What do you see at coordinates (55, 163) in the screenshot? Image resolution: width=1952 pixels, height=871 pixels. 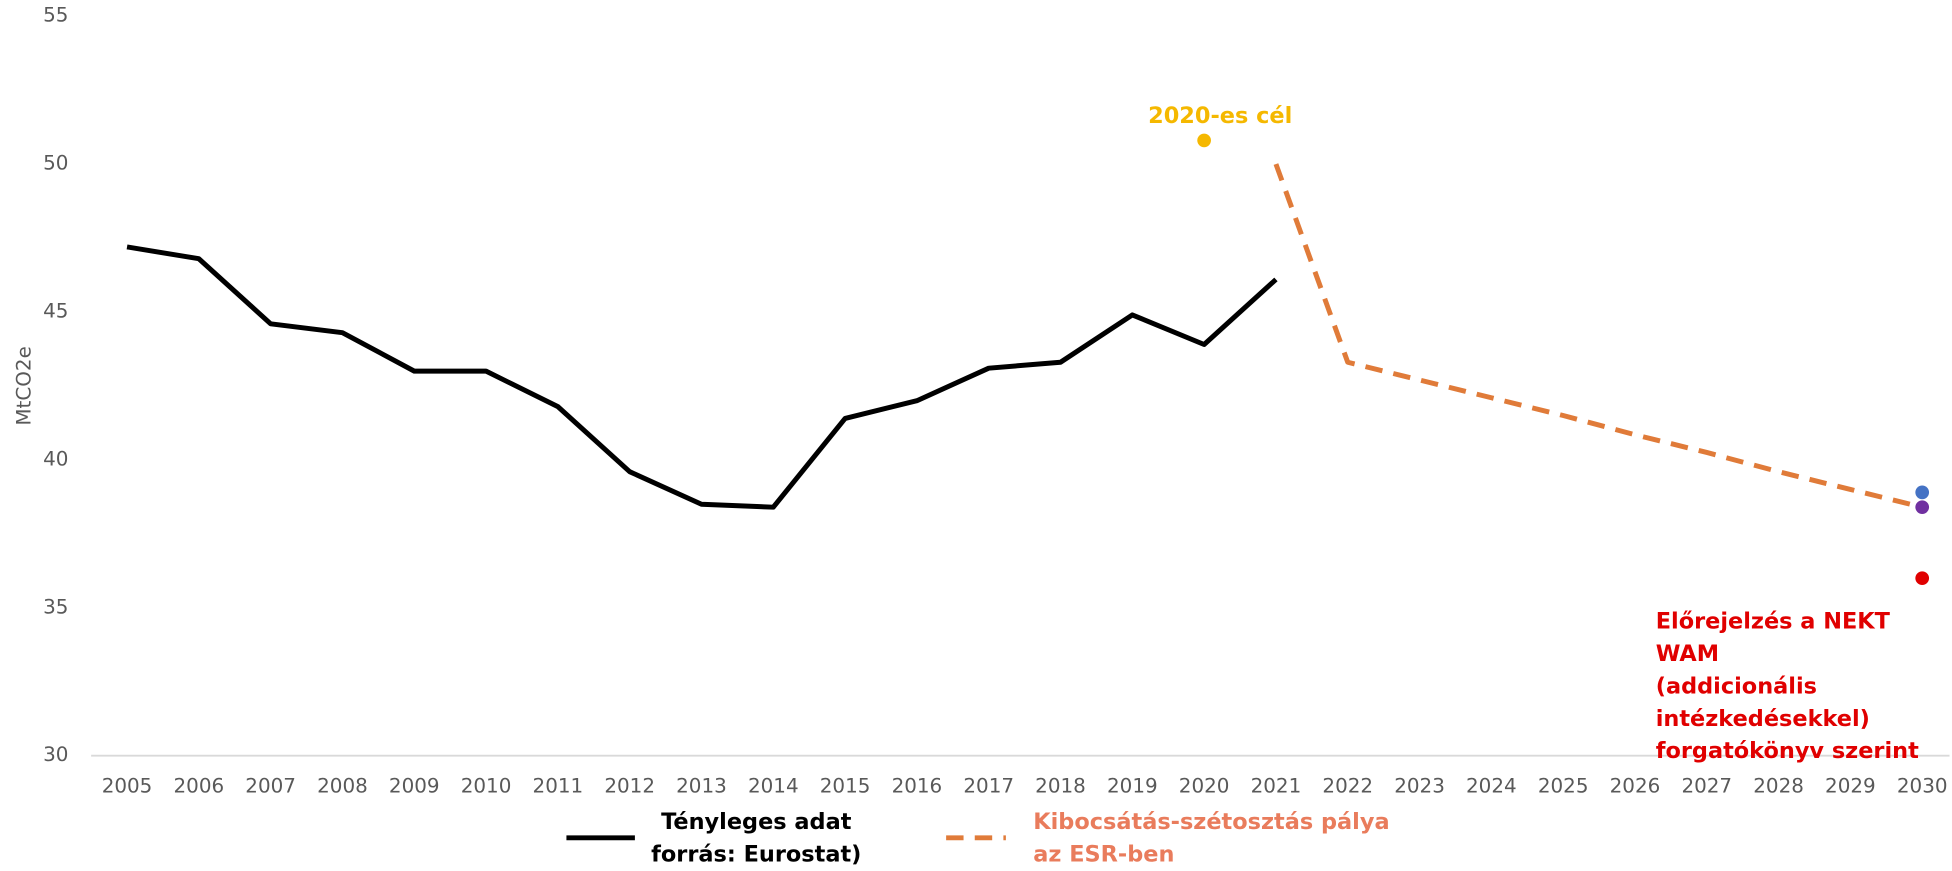 I see `y-tick-label: 50` at bounding box center [55, 163].